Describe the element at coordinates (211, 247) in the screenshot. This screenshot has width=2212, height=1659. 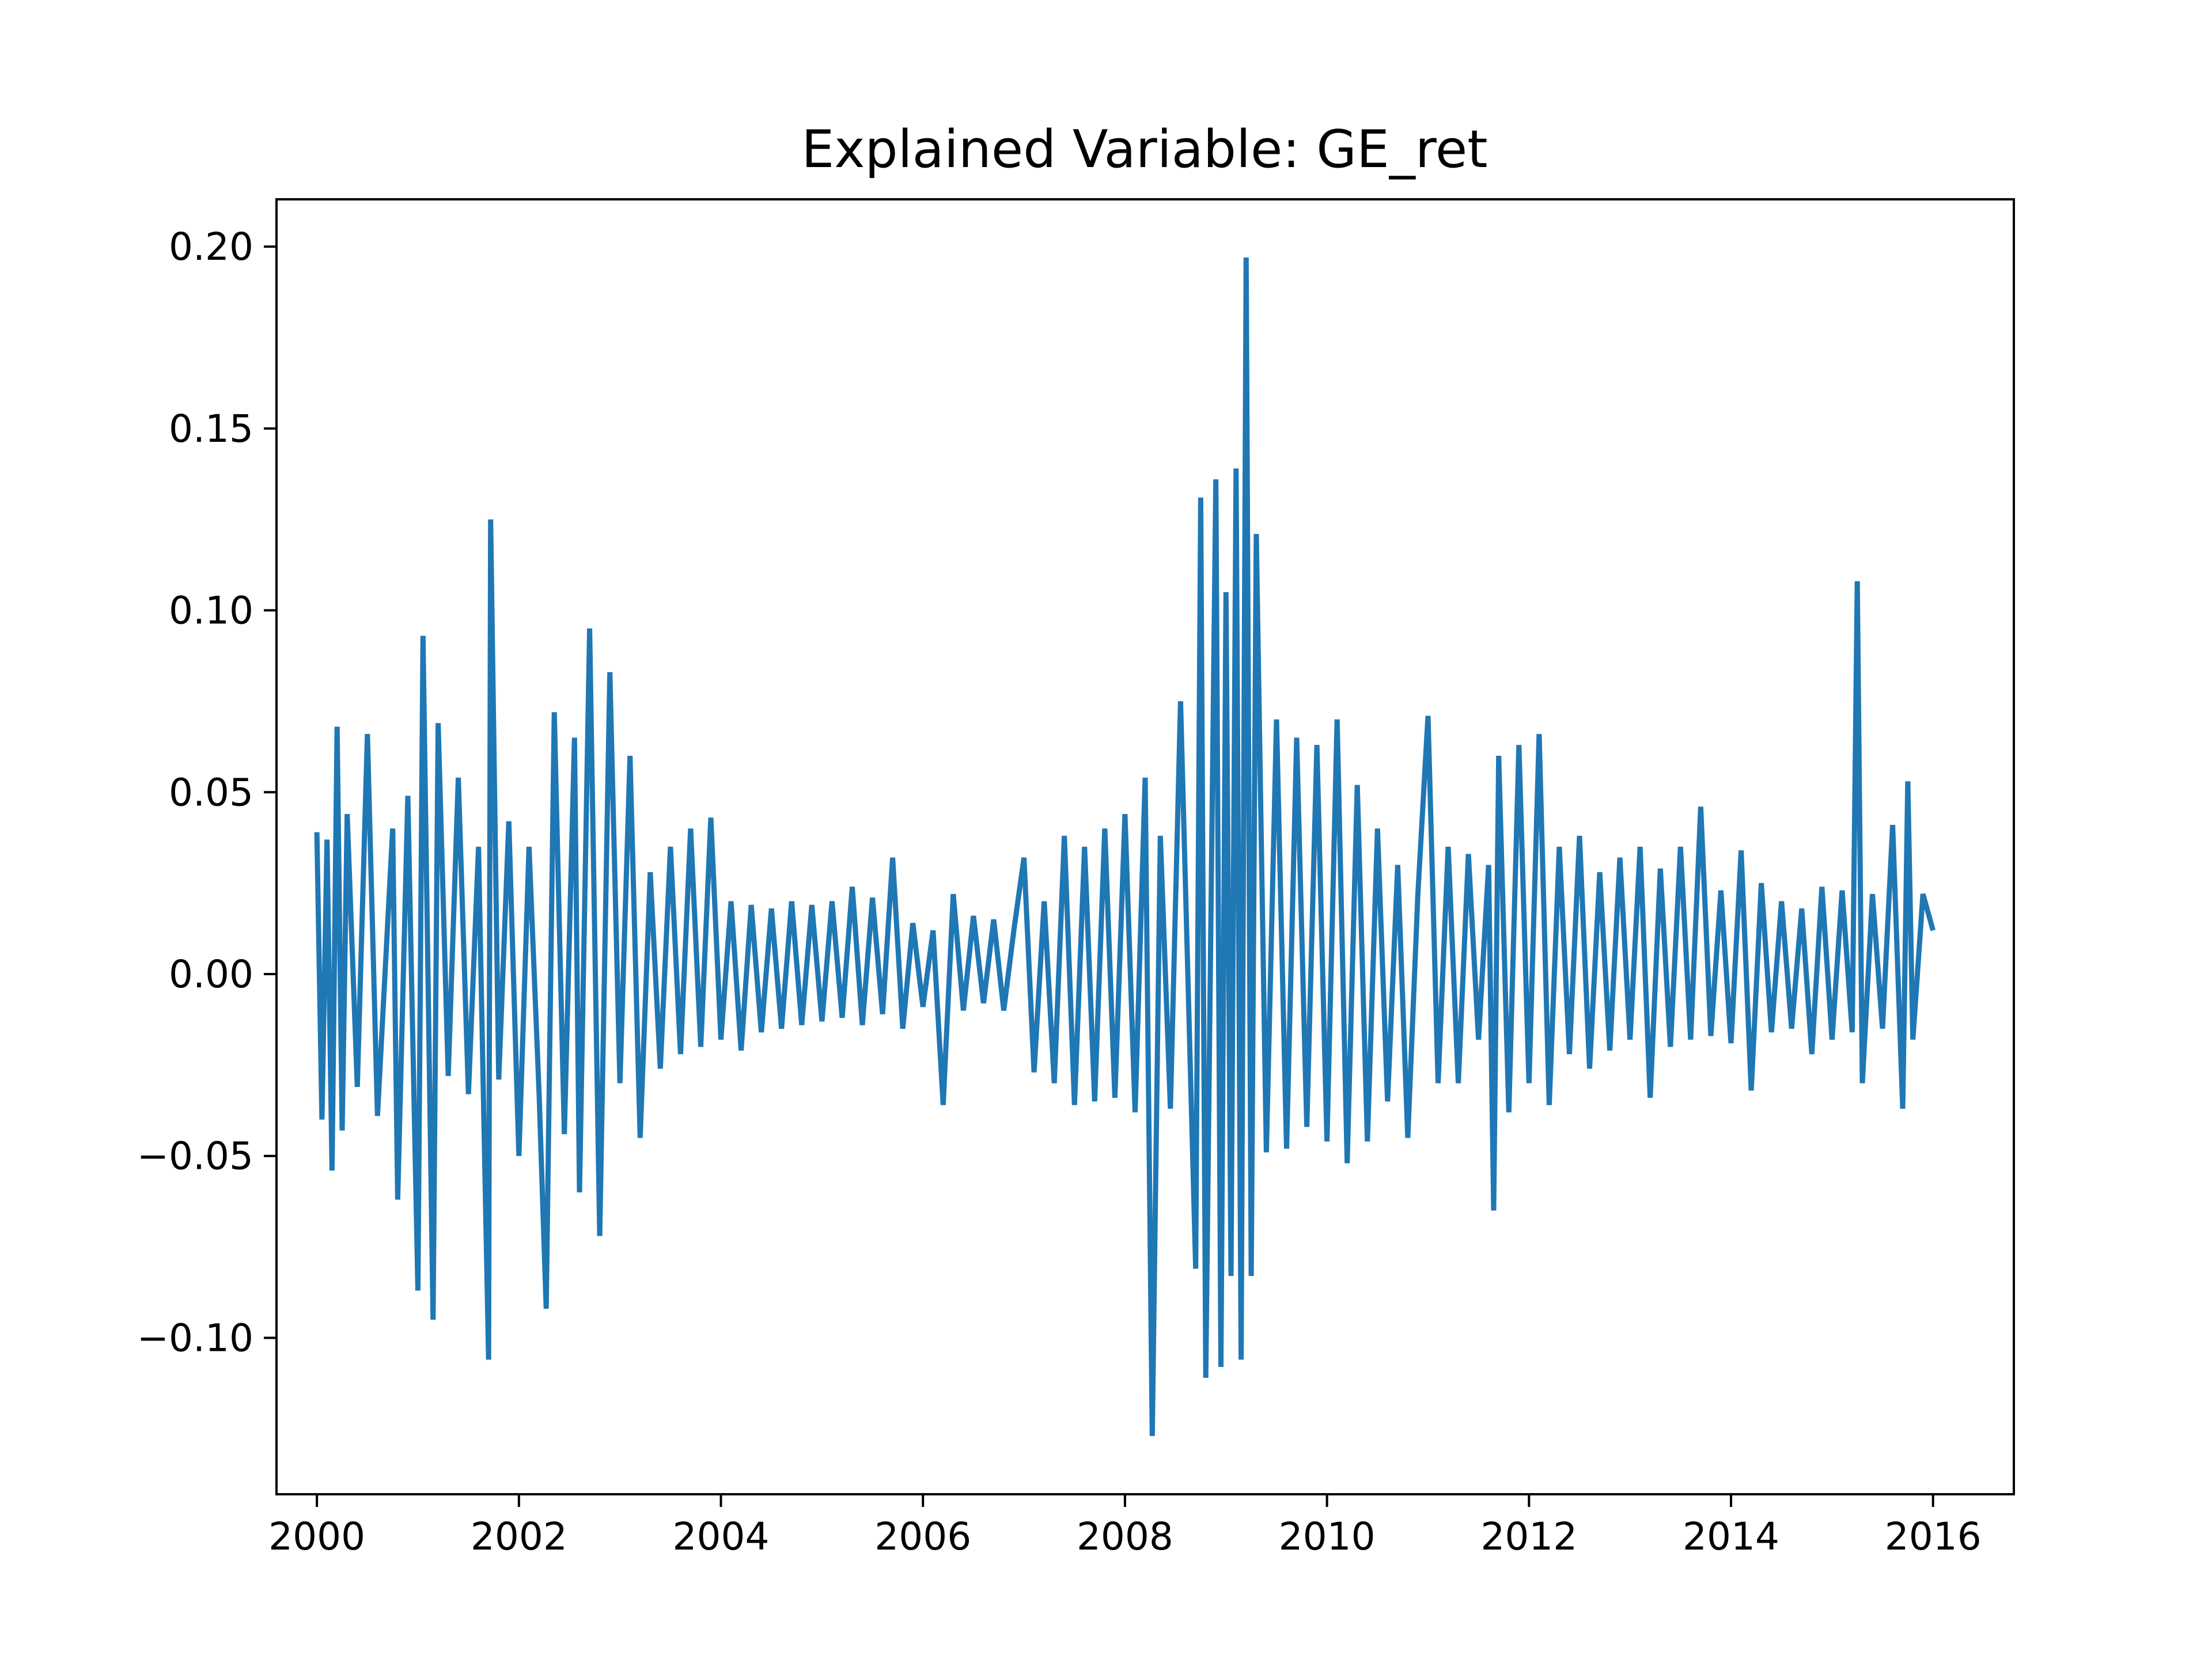
I see `y-tick-label: 0.20` at that location.